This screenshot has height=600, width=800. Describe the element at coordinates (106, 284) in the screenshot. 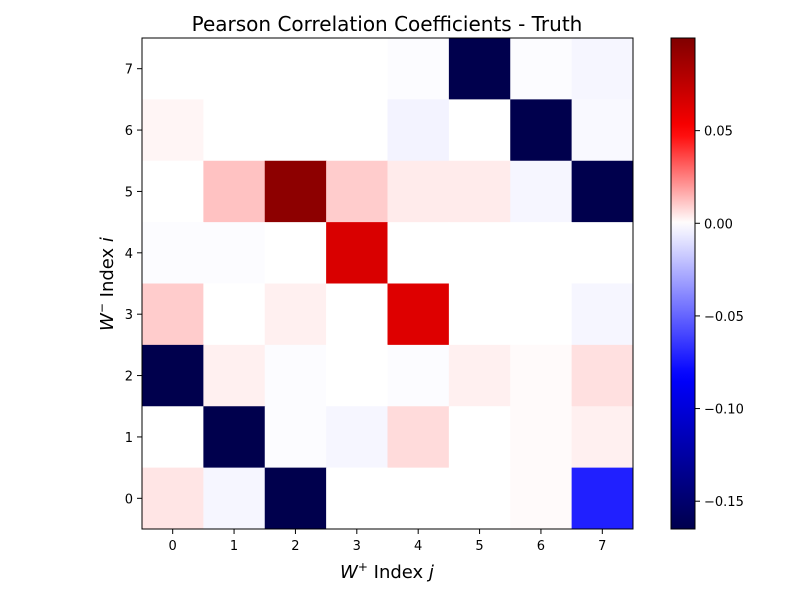

I see `y-axis-label: W− Index i` at that location.